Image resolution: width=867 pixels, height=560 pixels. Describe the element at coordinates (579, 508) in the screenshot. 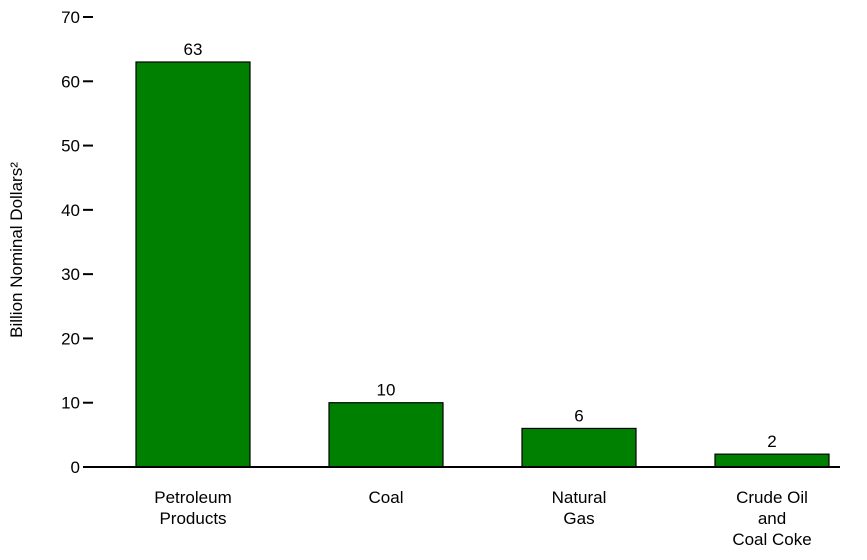

I see `x-category-label: Natural Gas` at that location.